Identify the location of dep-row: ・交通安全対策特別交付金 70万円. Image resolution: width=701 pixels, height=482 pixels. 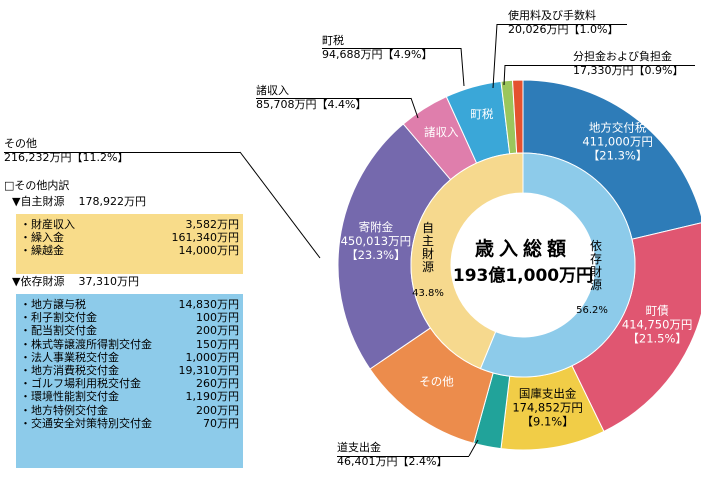
(129, 423).